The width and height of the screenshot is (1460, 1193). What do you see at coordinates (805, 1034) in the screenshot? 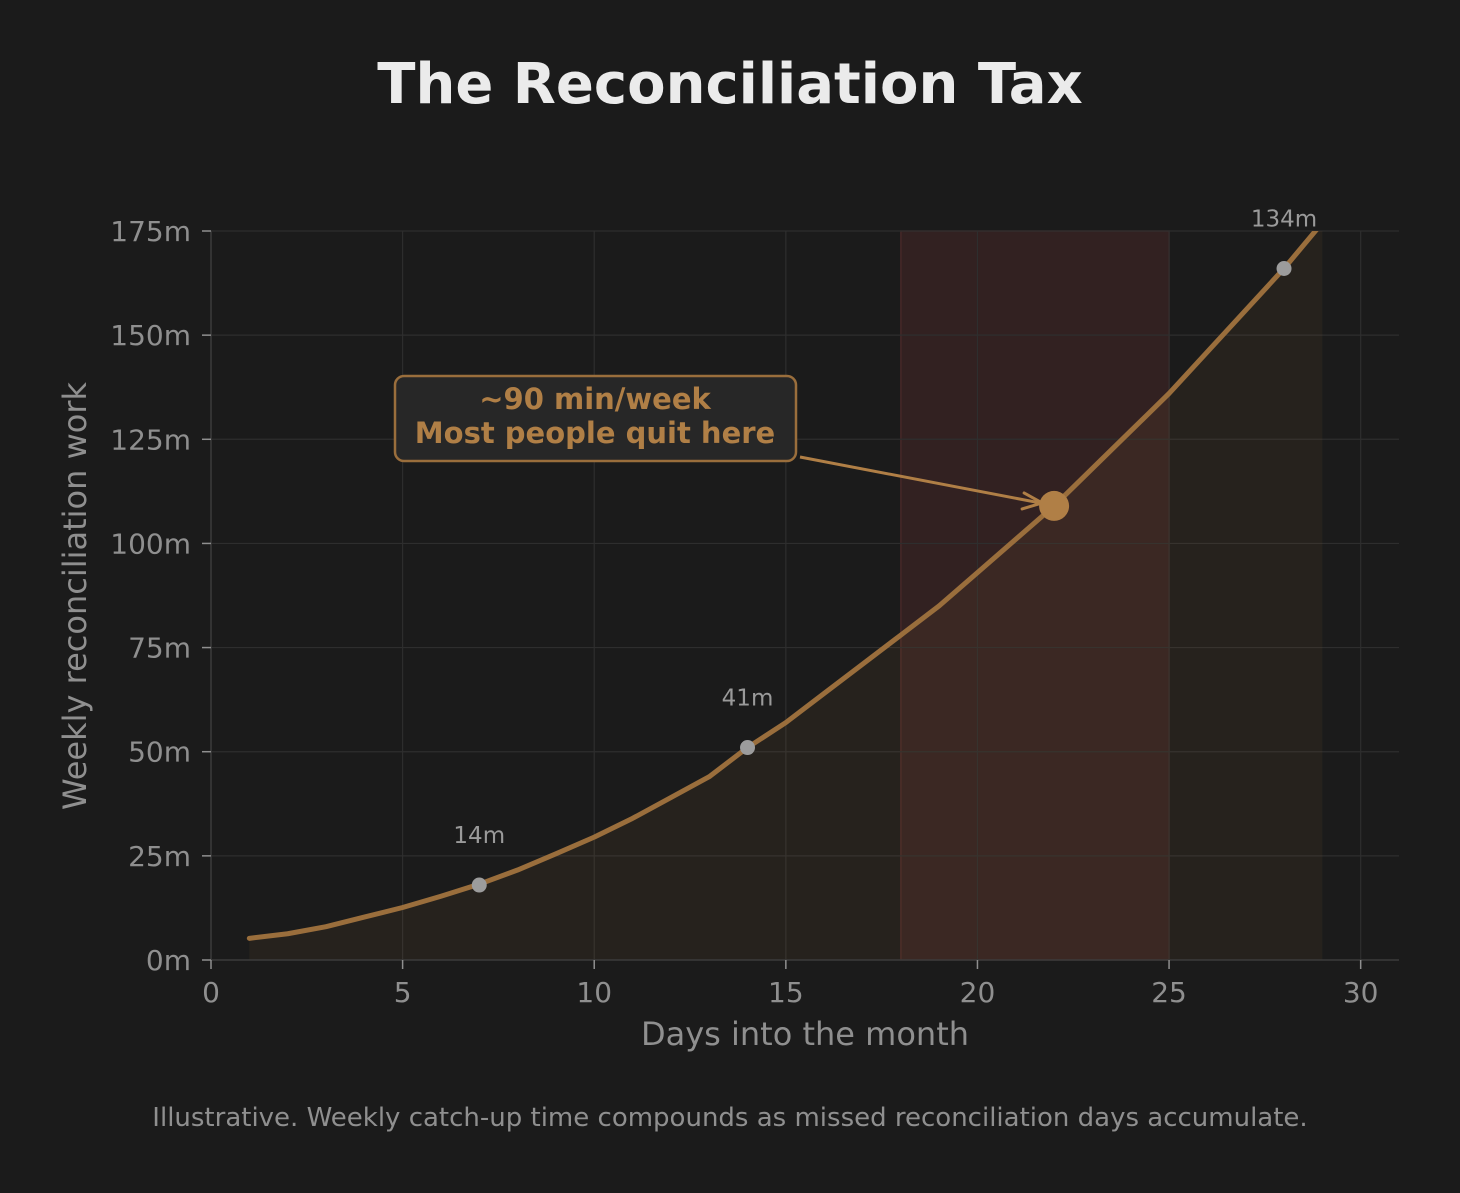
I see `x-axis-label: Days into the month` at bounding box center [805, 1034].